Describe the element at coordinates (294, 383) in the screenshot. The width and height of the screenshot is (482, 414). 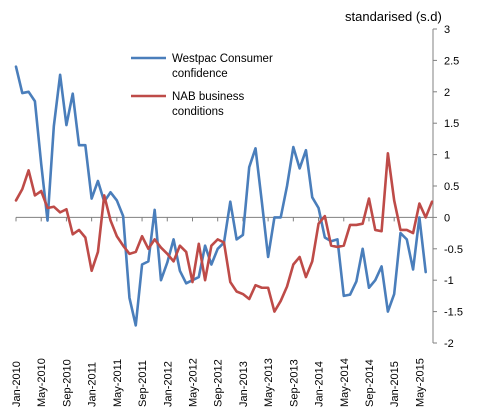
I see `x-tick-label: Sep-2013` at that location.